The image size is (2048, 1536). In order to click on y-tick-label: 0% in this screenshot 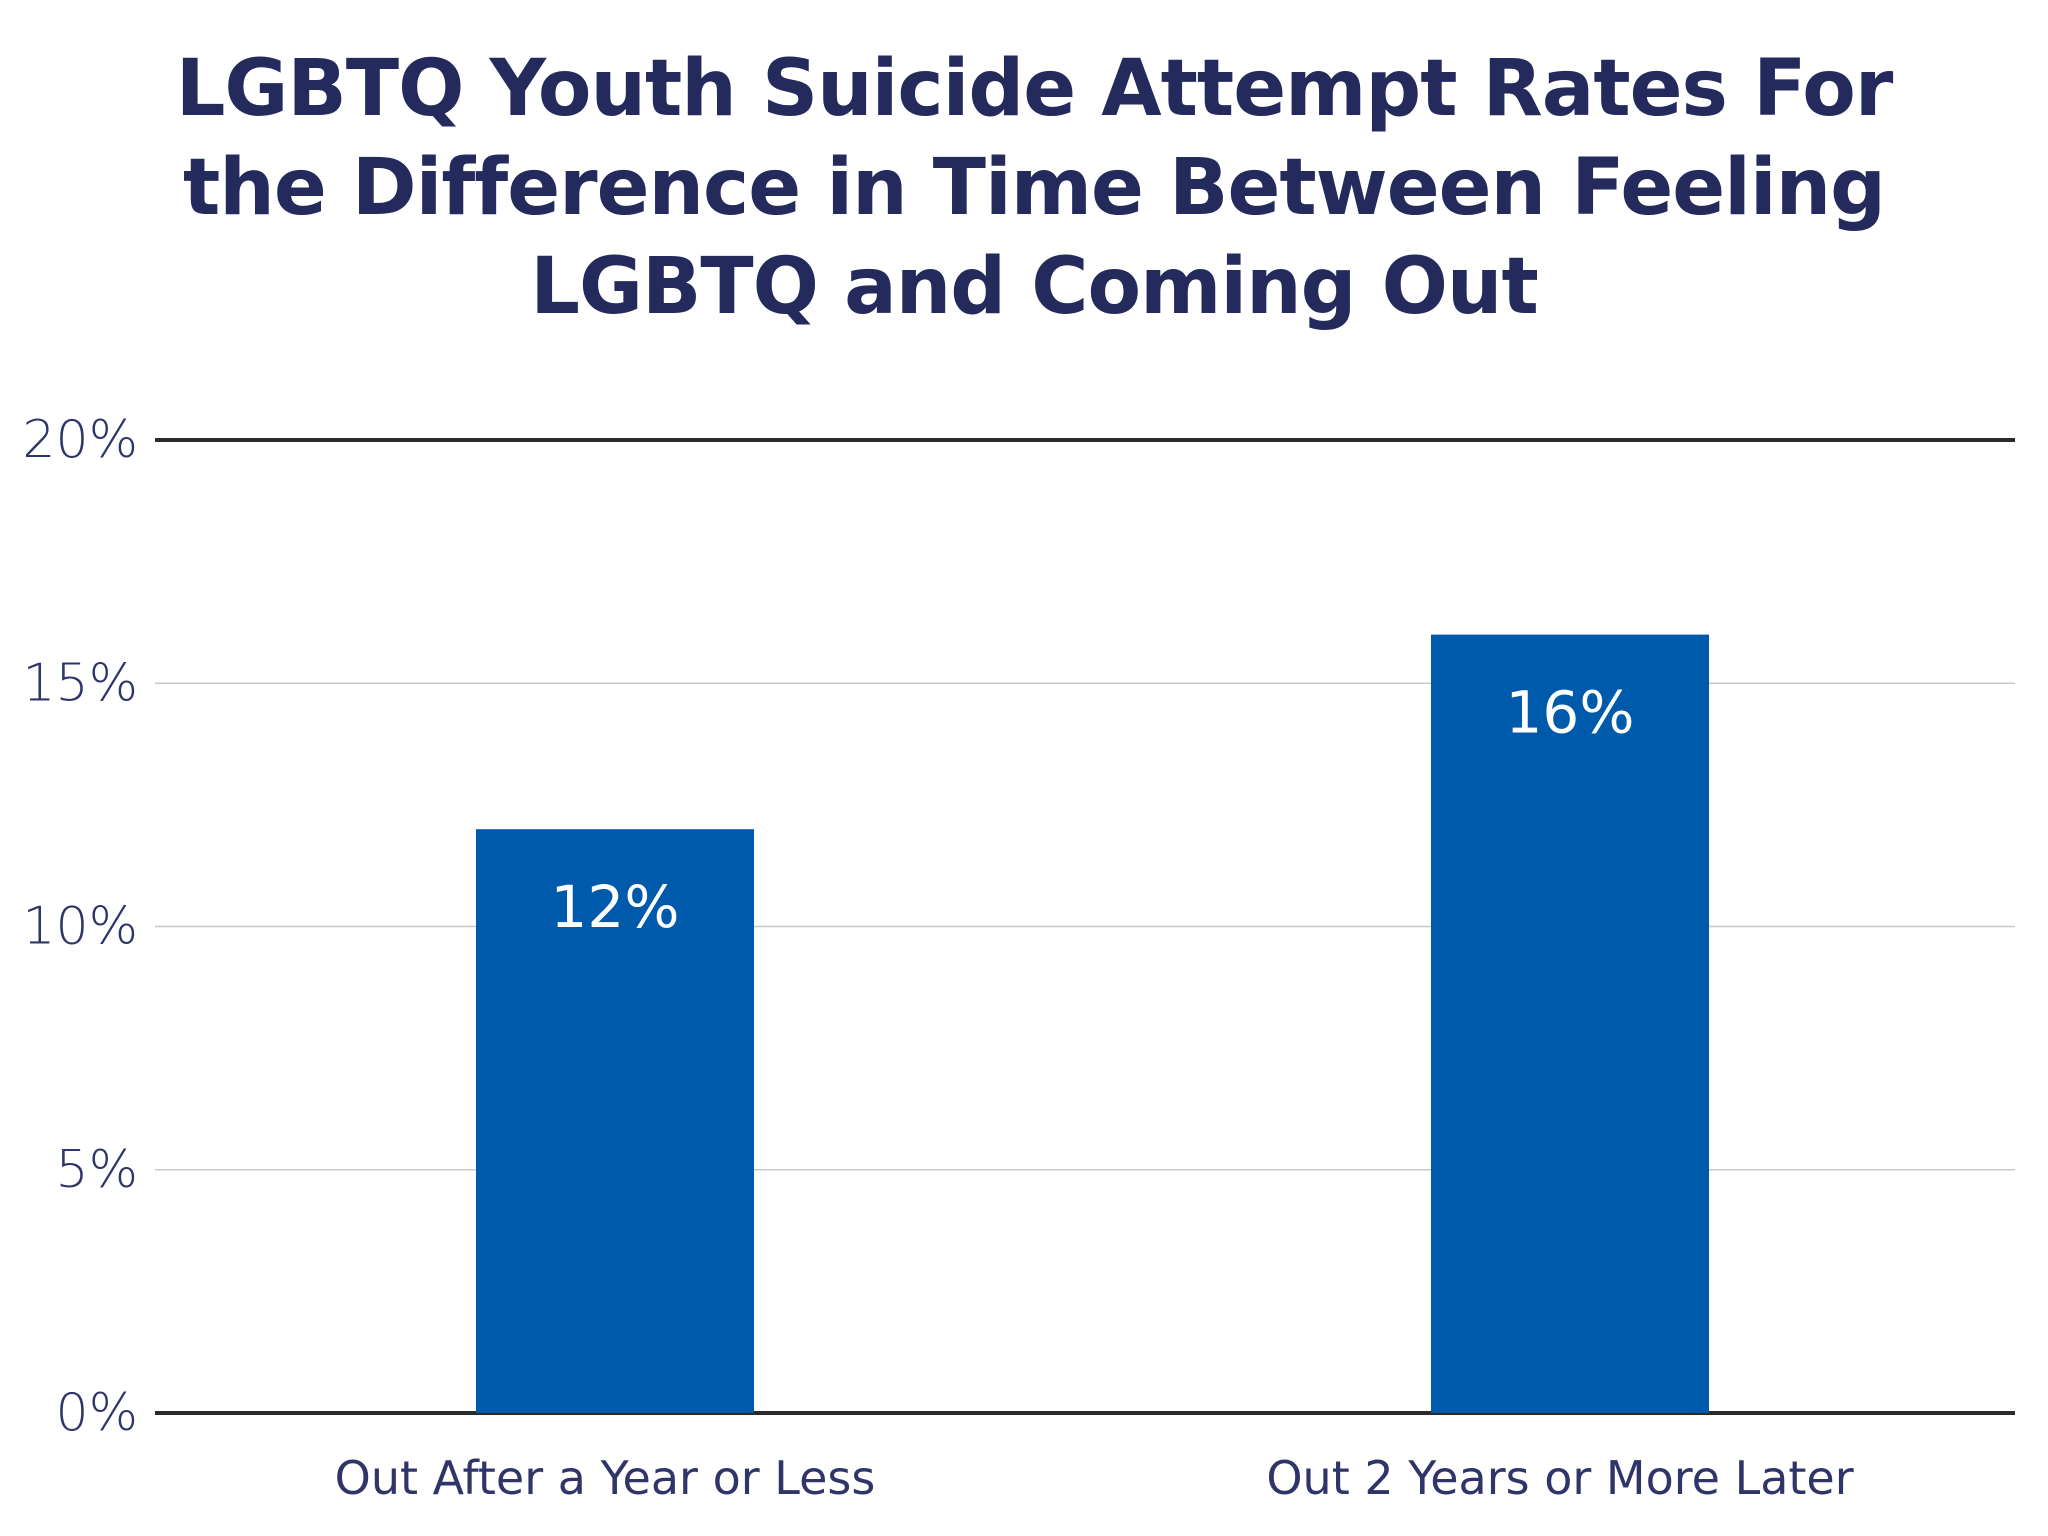, I will do `click(97, 1413)`.